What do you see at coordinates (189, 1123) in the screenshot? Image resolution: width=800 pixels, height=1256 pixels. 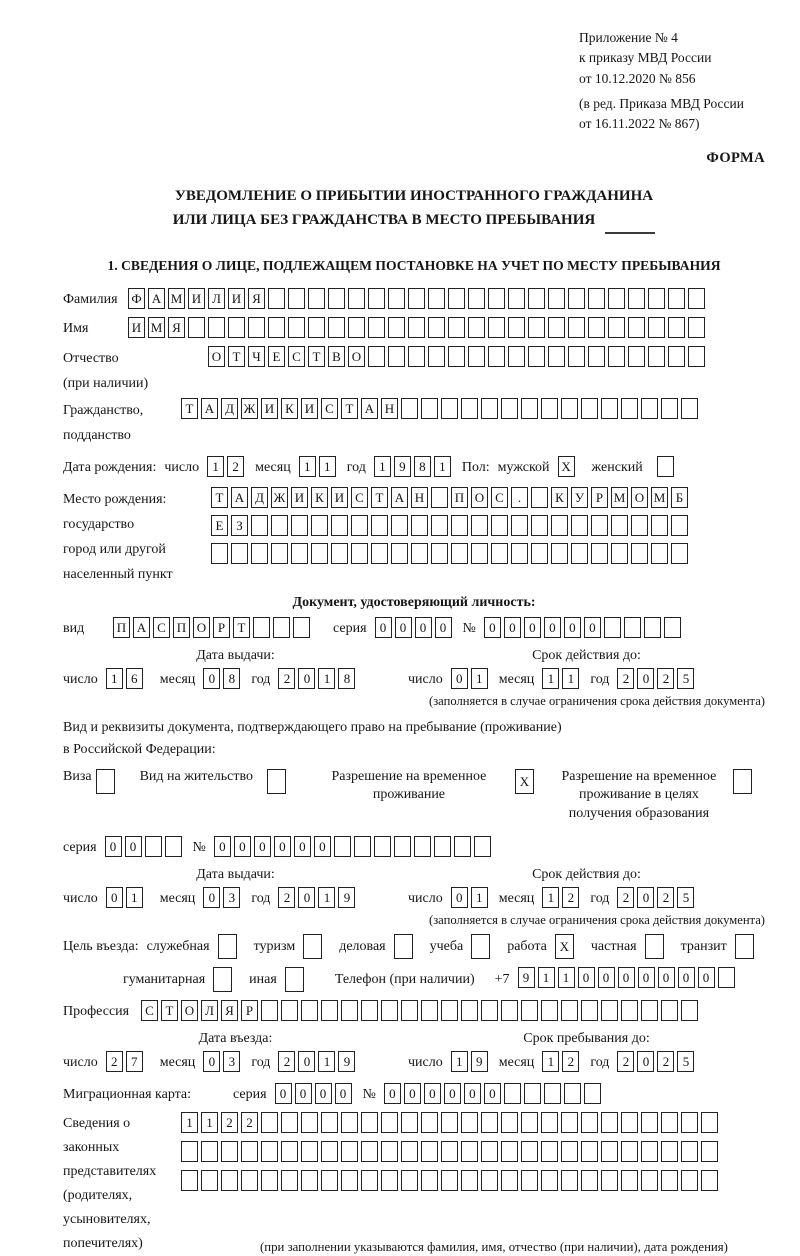 I see `representatives-line1-input-cell: 1` at bounding box center [189, 1123].